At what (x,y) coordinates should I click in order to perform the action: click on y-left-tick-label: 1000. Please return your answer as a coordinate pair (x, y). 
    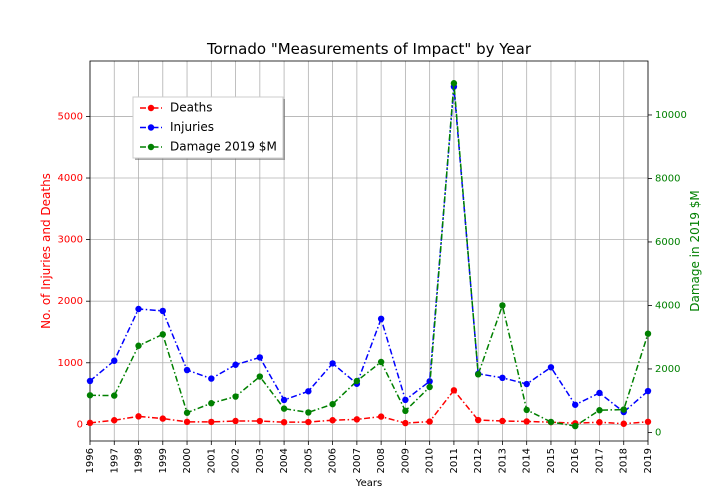
    Looking at the image, I should click on (70, 363).